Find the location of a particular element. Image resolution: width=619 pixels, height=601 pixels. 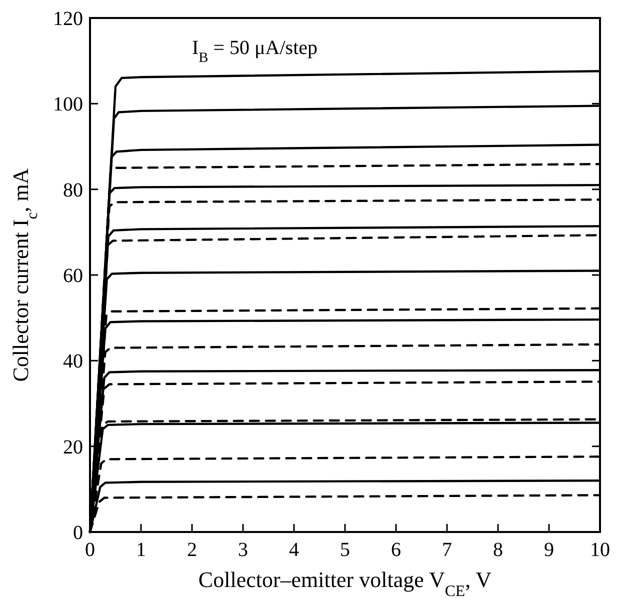

y-tick-label: 80 is located at coordinates (73, 190).